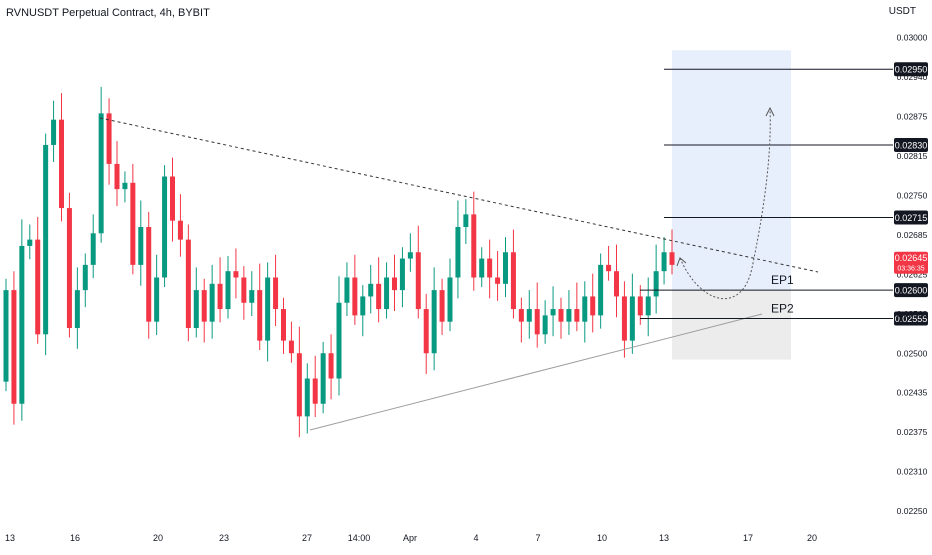  Describe the element at coordinates (912, 117) in the screenshot. I see `y-tick-label: 0.02875` at that location.